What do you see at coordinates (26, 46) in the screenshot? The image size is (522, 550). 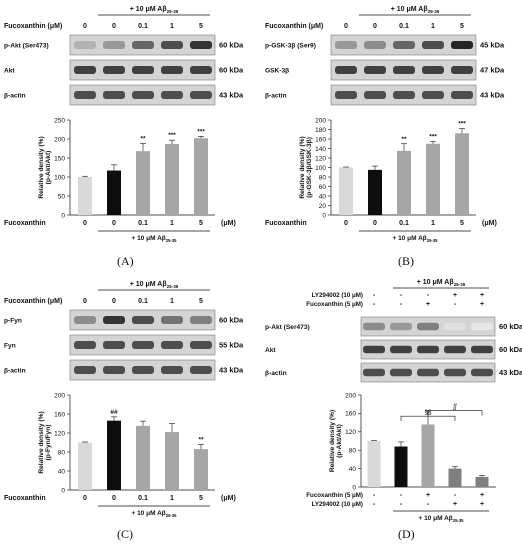 I see `blot-name: p-Akt (Ser473)` at bounding box center [26, 46].